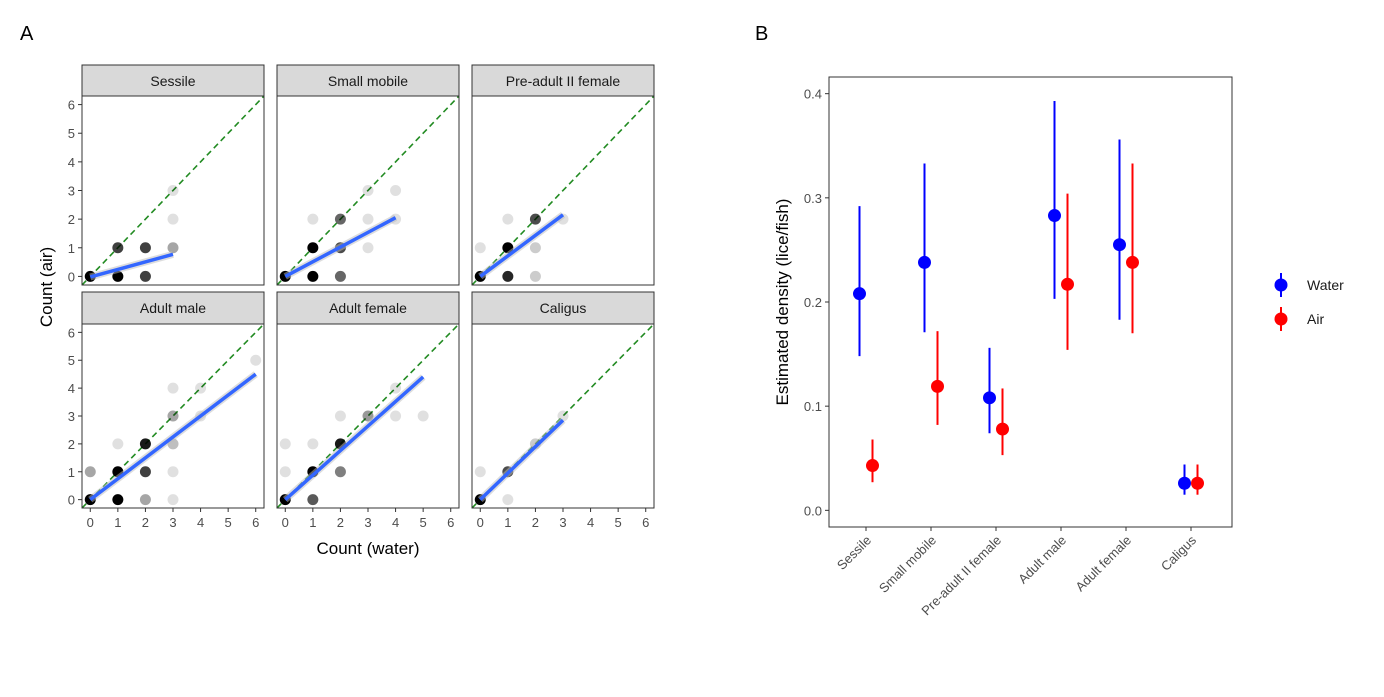 This screenshot has height=697, width=1384. I want to click on facet-sessile: Sessile 0 1 2 3 4 5 6, so click(166, 175).